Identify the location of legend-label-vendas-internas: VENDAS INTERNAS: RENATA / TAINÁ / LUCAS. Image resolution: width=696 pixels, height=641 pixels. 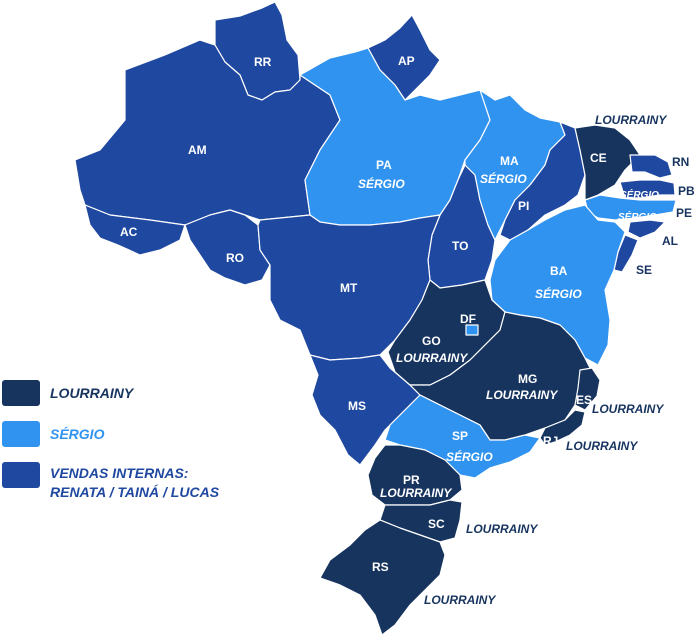
(134, 483).